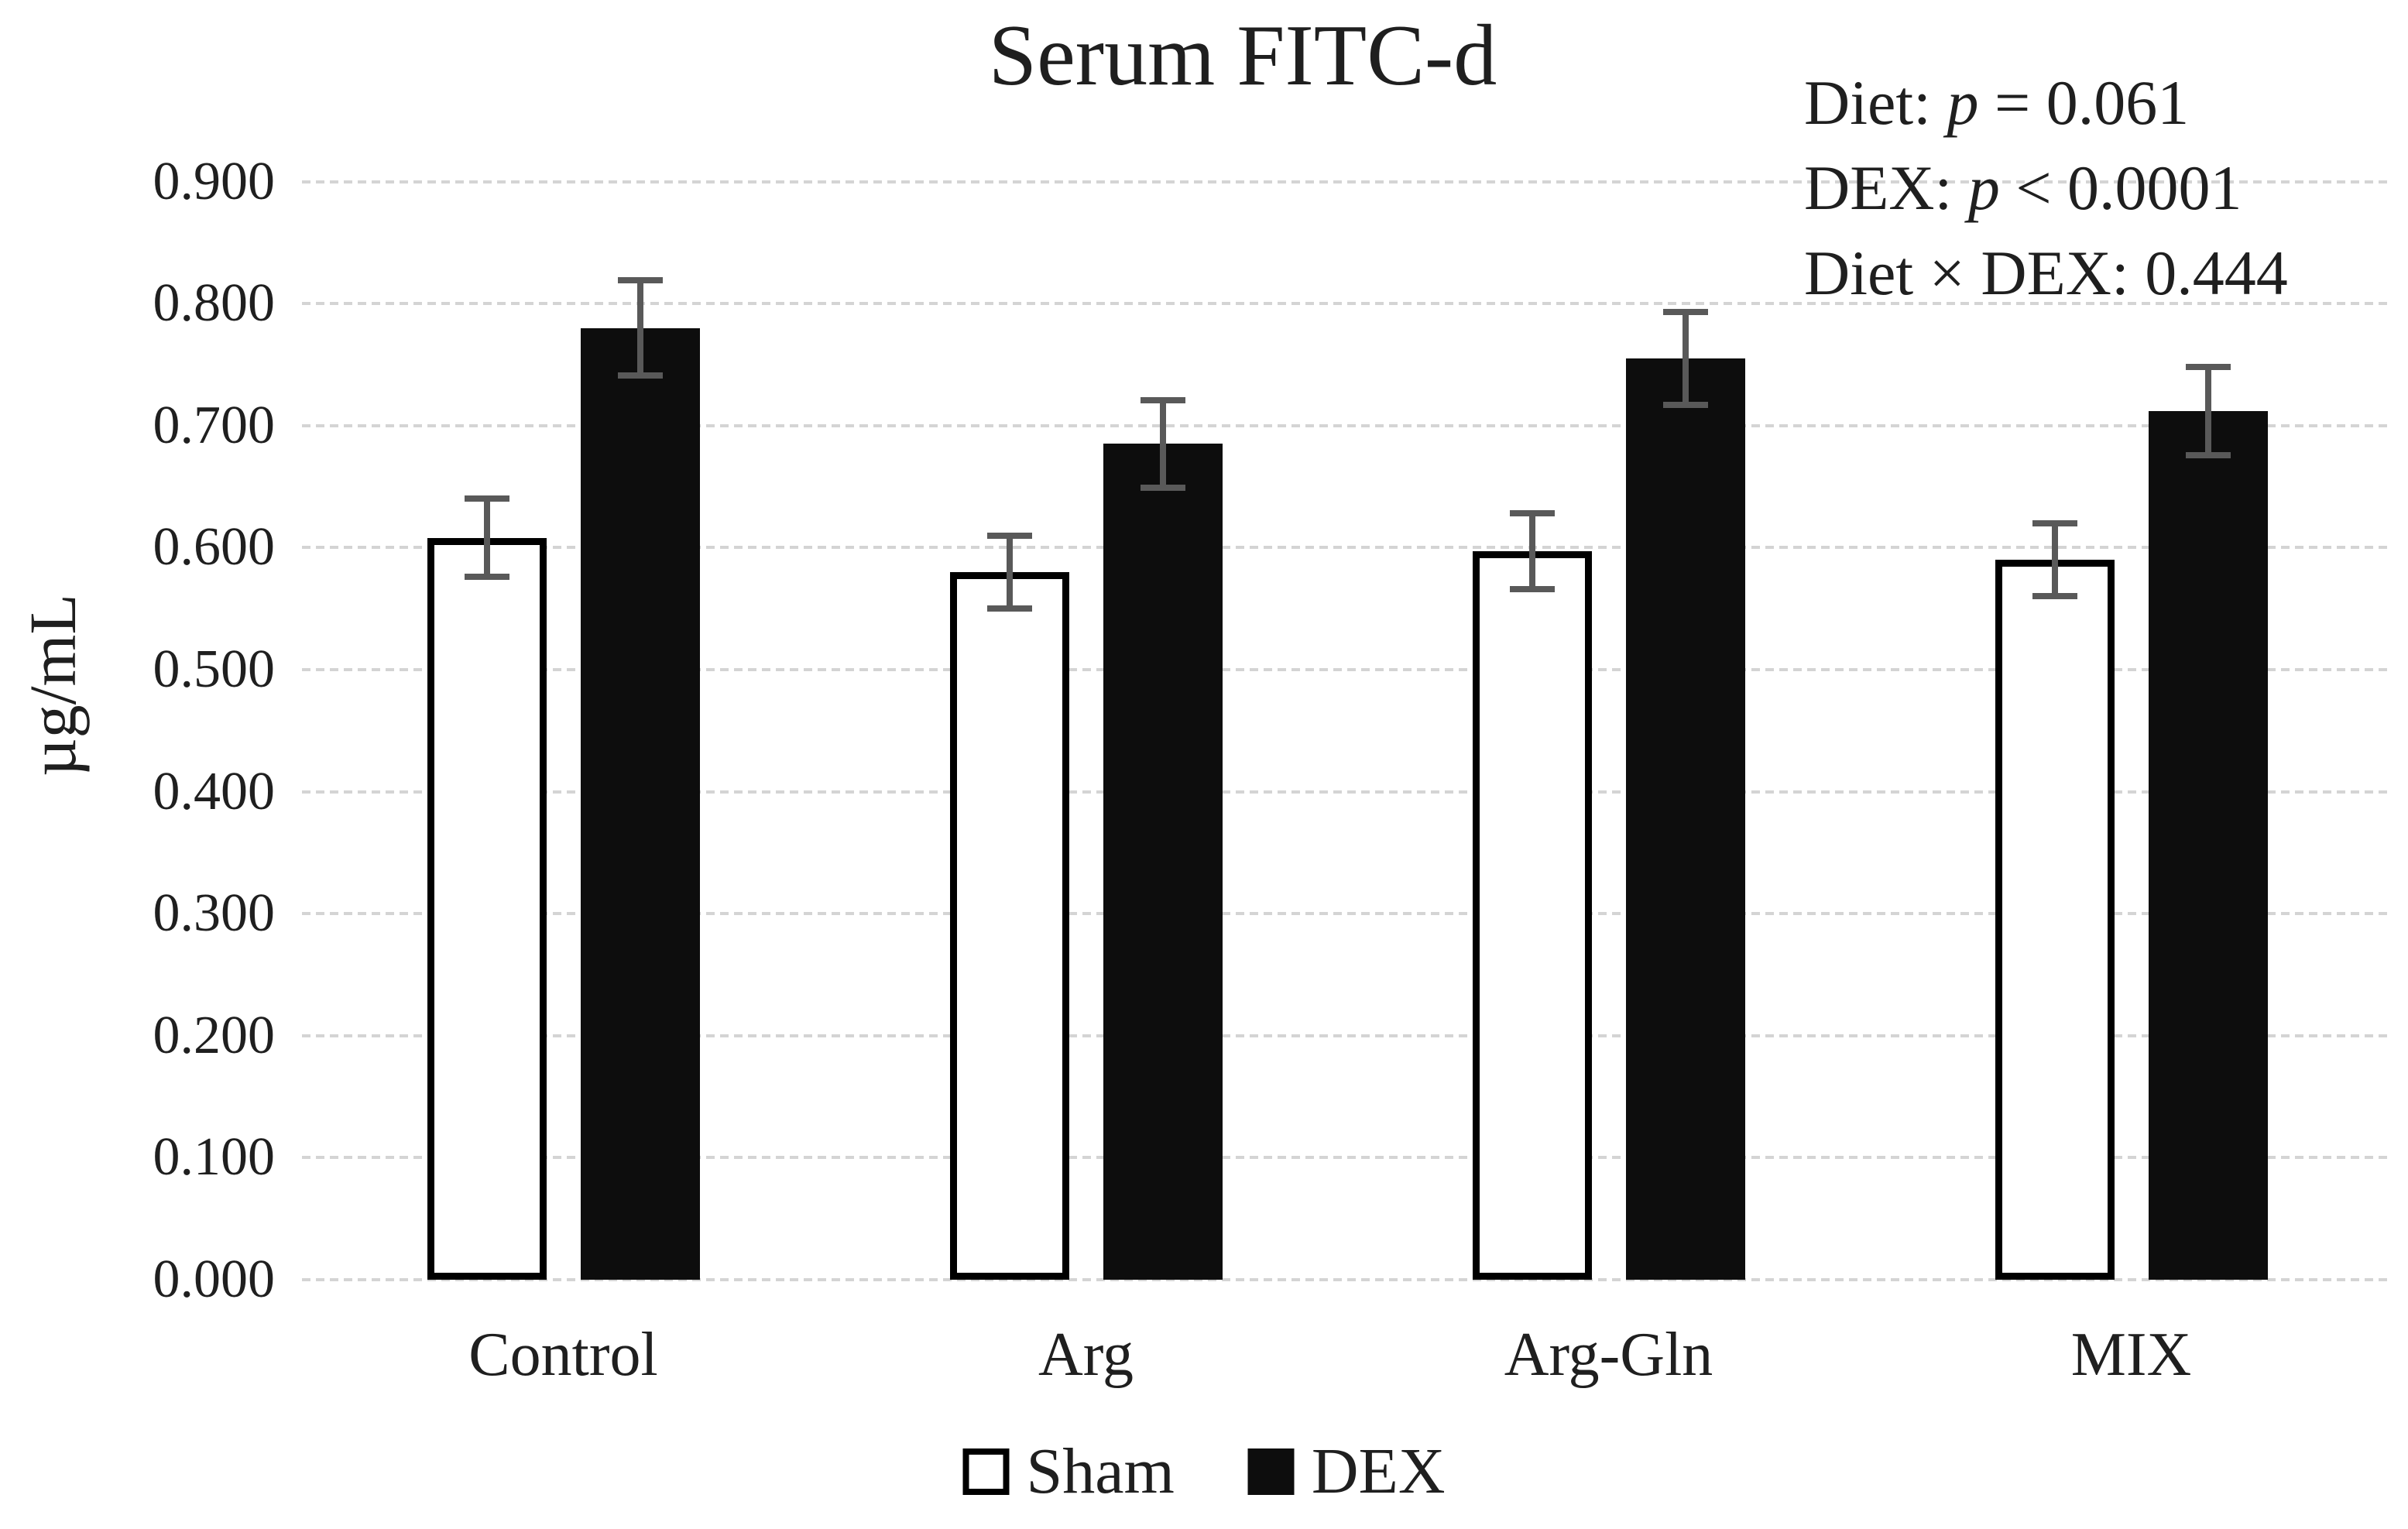 The image size is (2408, 1529). What do you see at coordinates (1347, 1158) in the screenshot?
I see `gridline-0.100` at bounding box center [1347, 1158].